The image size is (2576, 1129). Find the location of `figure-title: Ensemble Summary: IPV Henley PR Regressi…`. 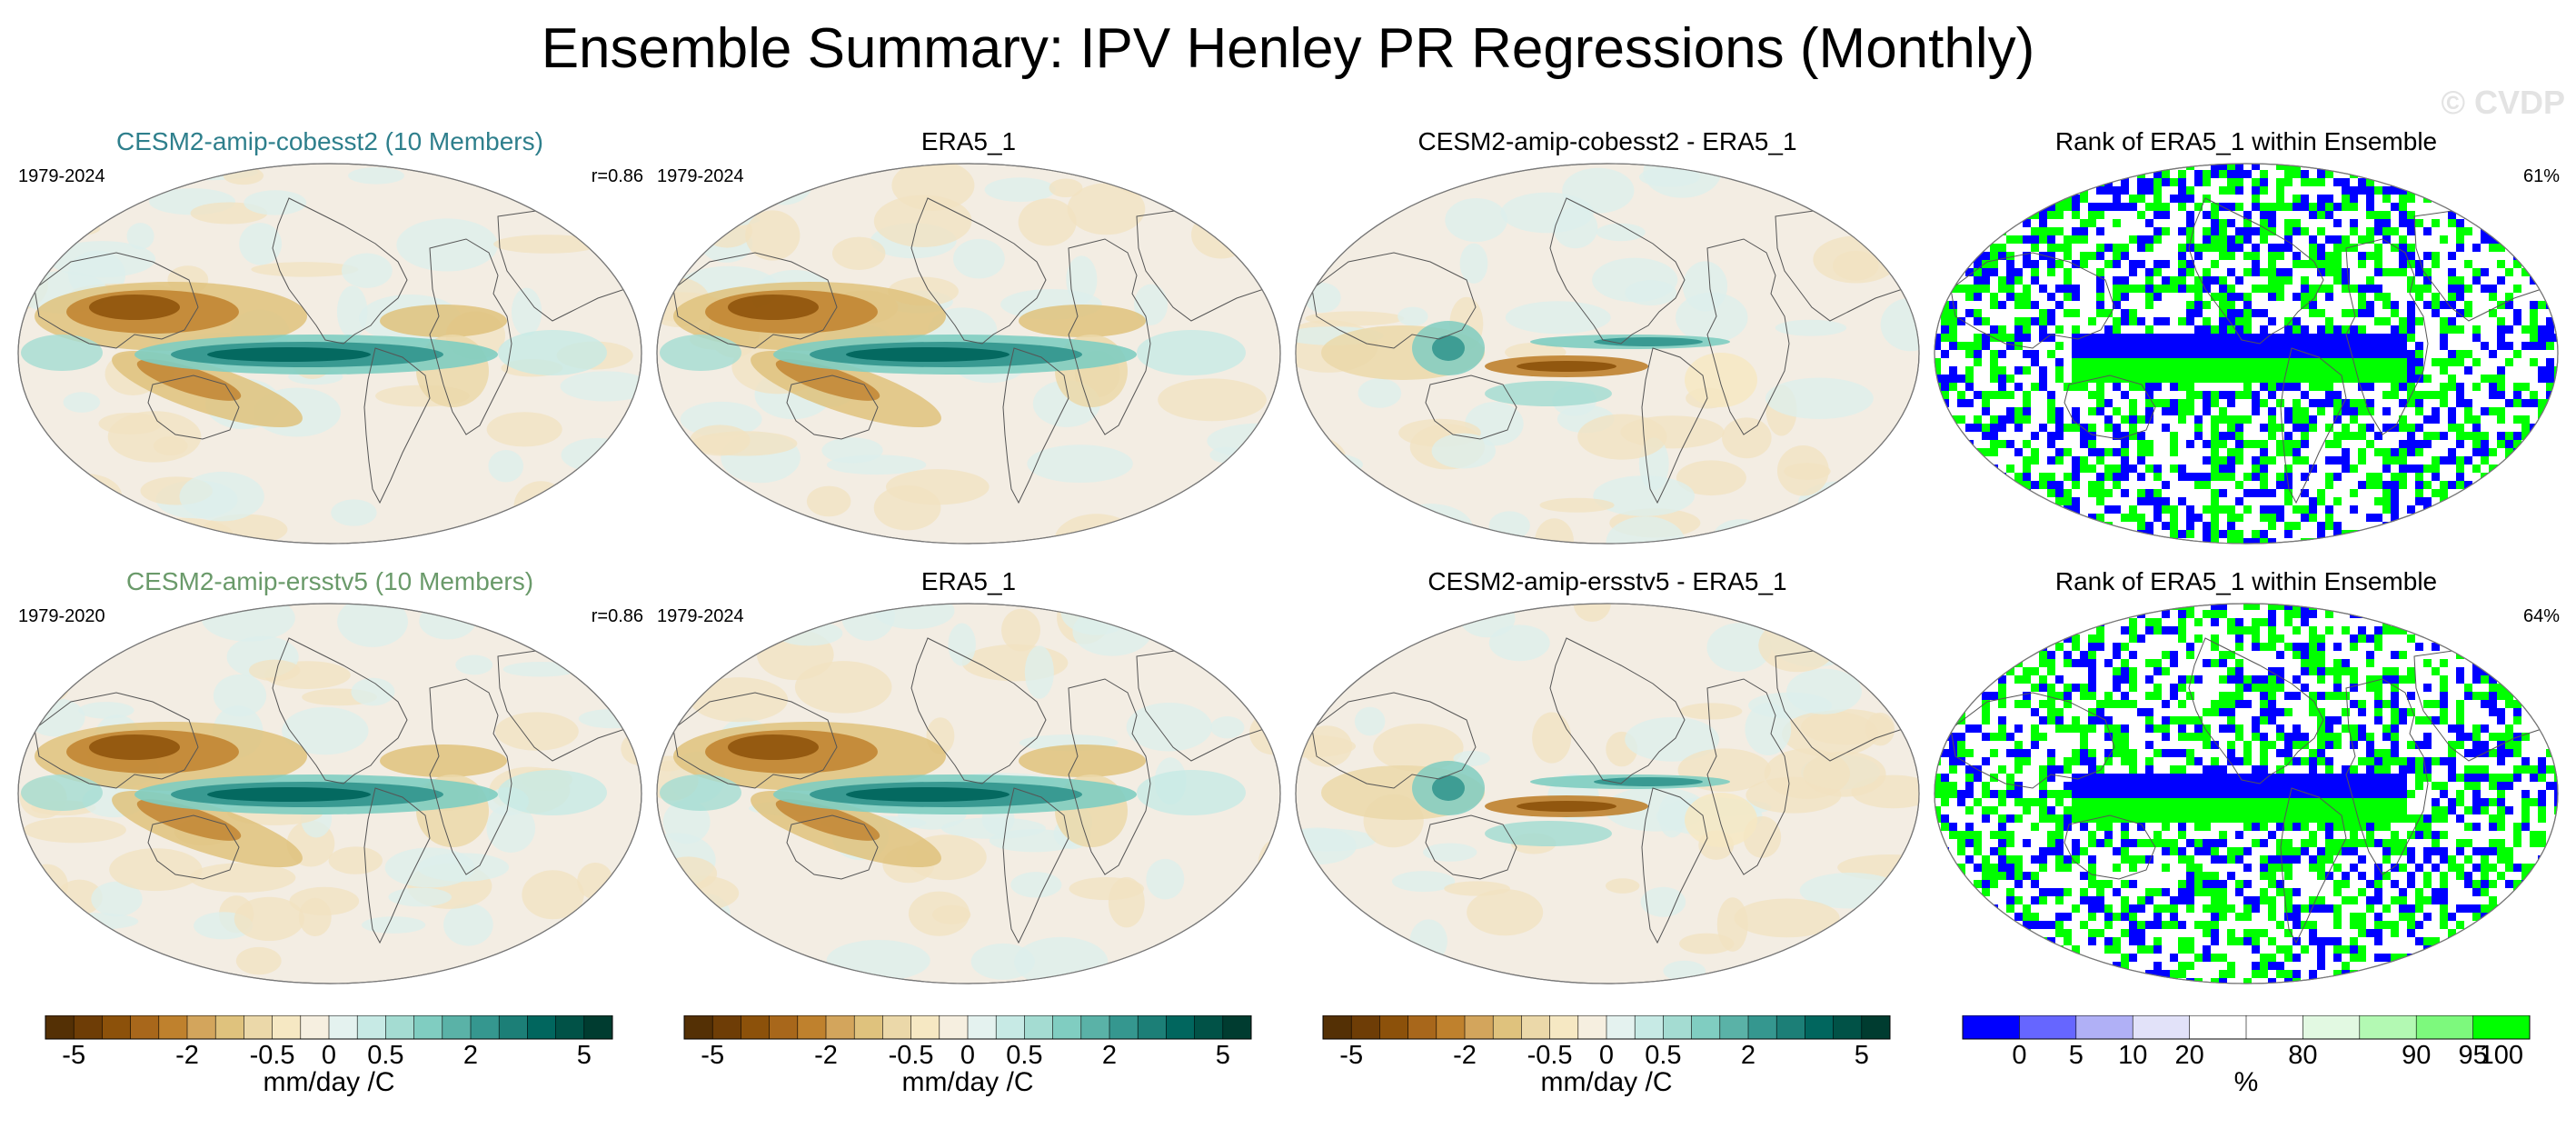

figure-title: Ensemble Summary: IPV Henley PR Regressi… is located at coordinates (1288, 49).